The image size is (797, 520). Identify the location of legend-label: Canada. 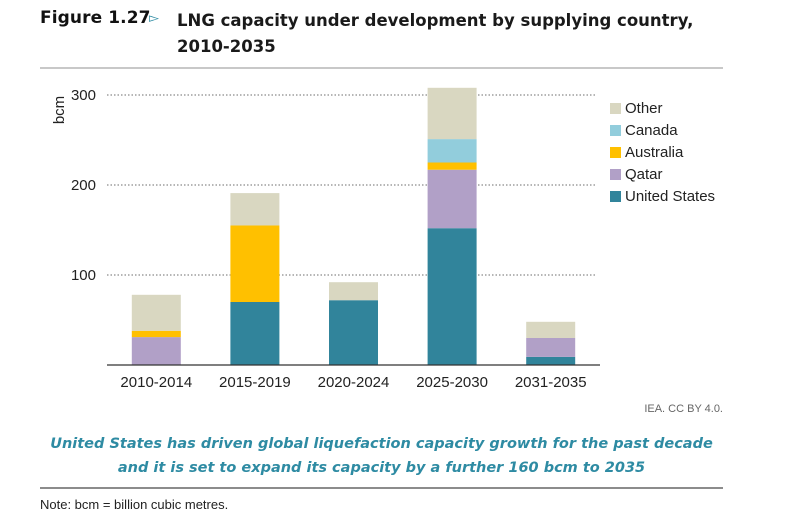
(651, 130).